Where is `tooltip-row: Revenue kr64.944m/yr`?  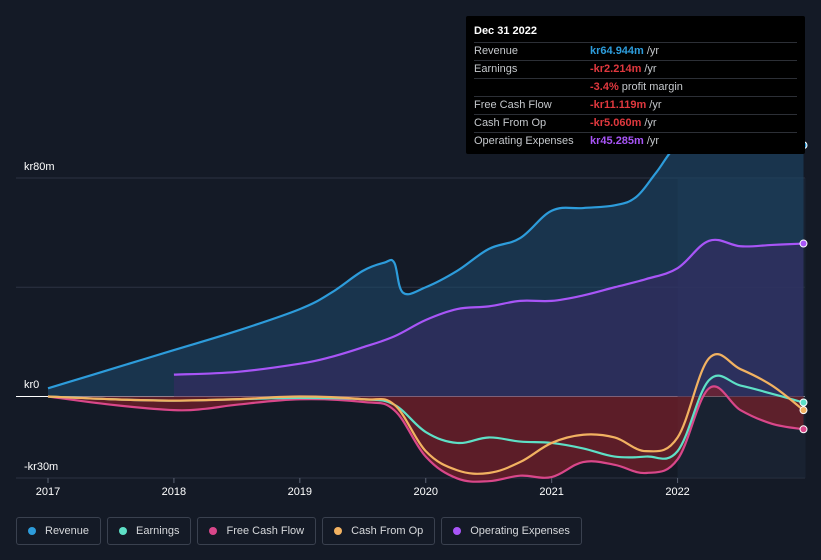
tooltip-row: Revenue kr64.944m/yr is located at coordinates (635, 52).